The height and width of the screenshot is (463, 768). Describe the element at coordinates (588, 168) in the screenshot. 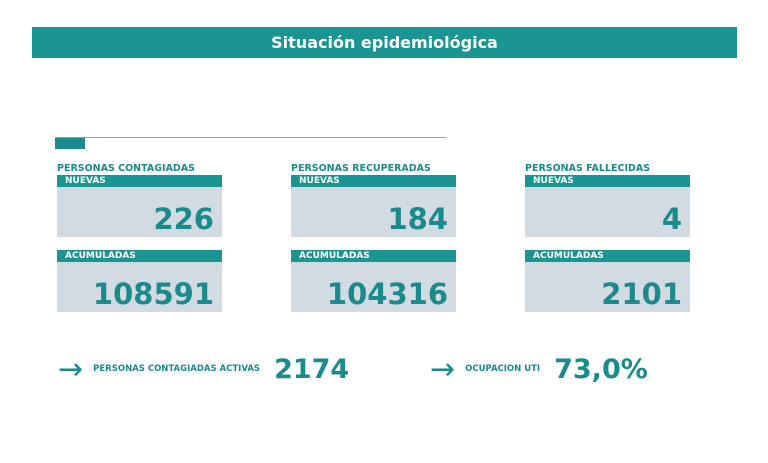

I see `card-label: PERSONAS FALLECIDAS` at that location.